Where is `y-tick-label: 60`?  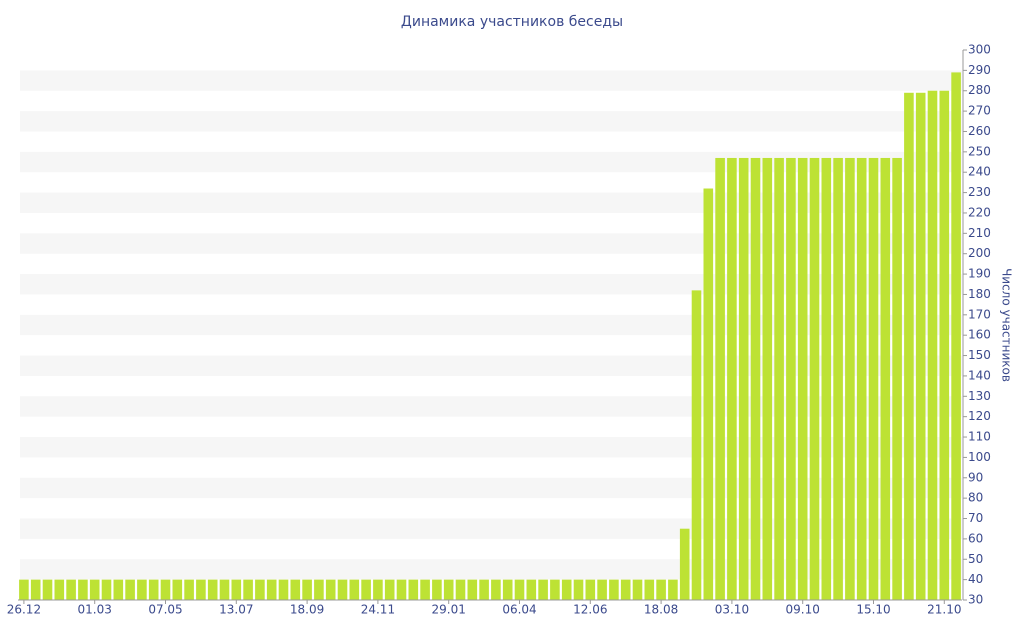
y-tick-label: 60 is located at coordinates (975, 538).